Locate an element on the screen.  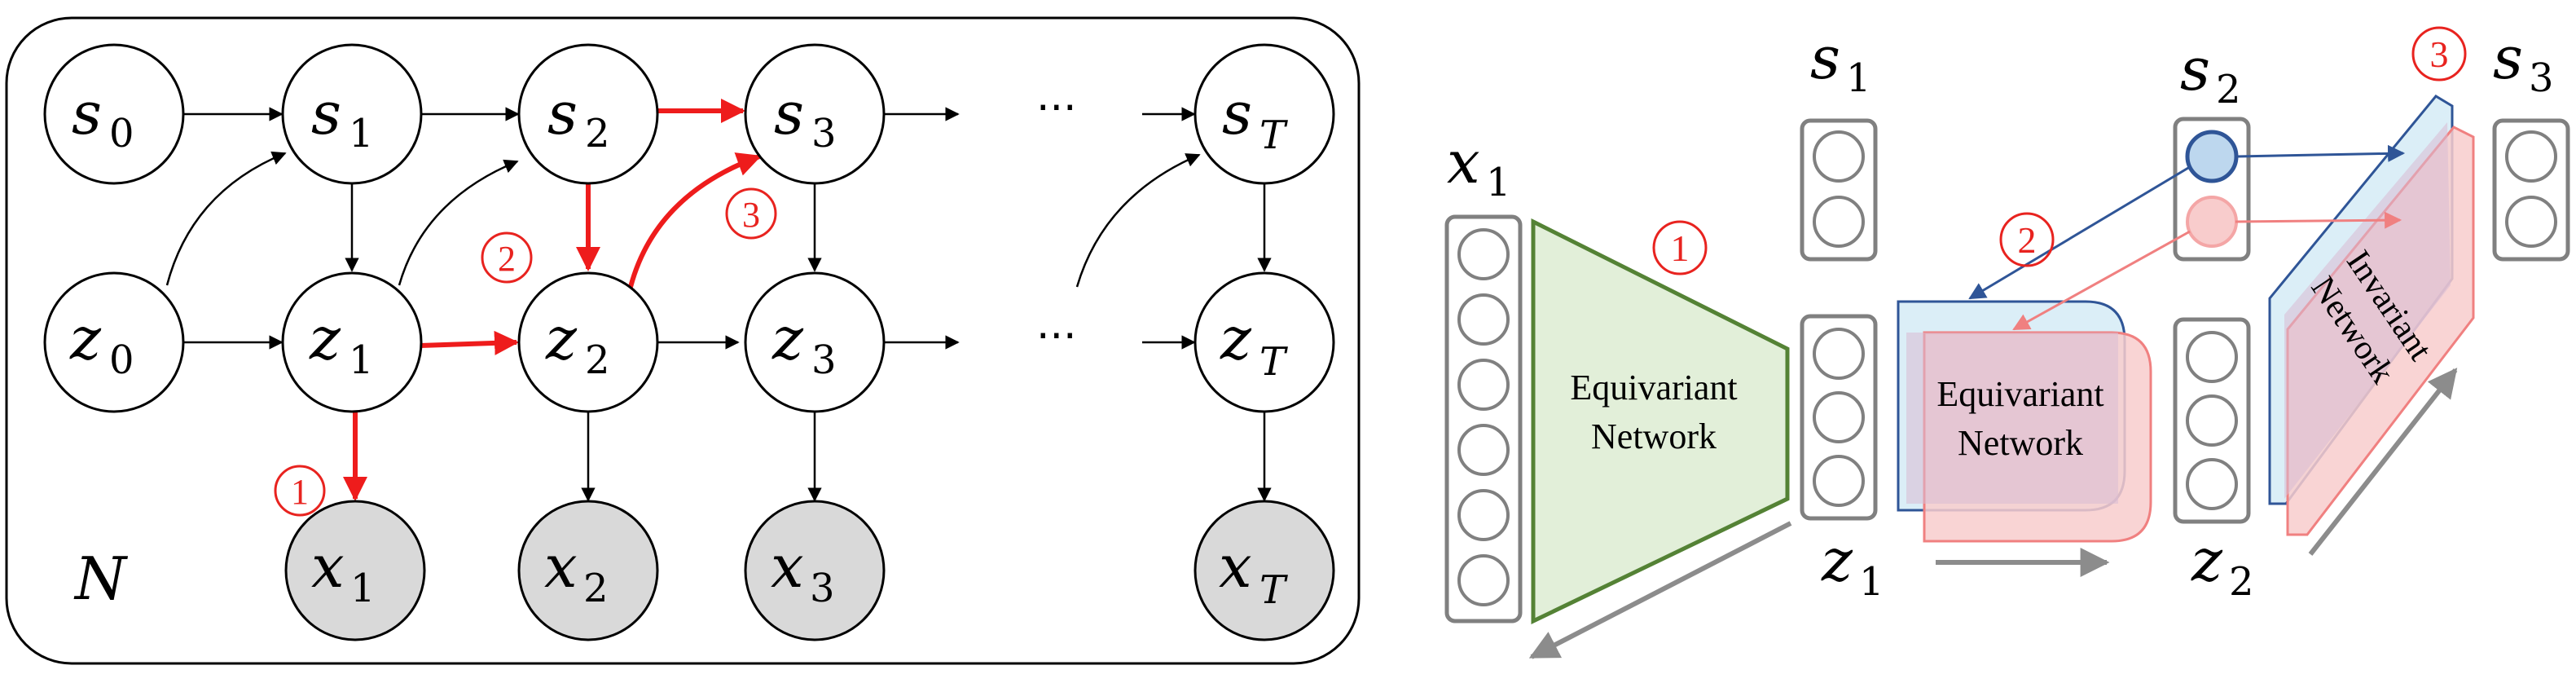
ellipsis-top: ··· is located at coordinates (1056, 108).